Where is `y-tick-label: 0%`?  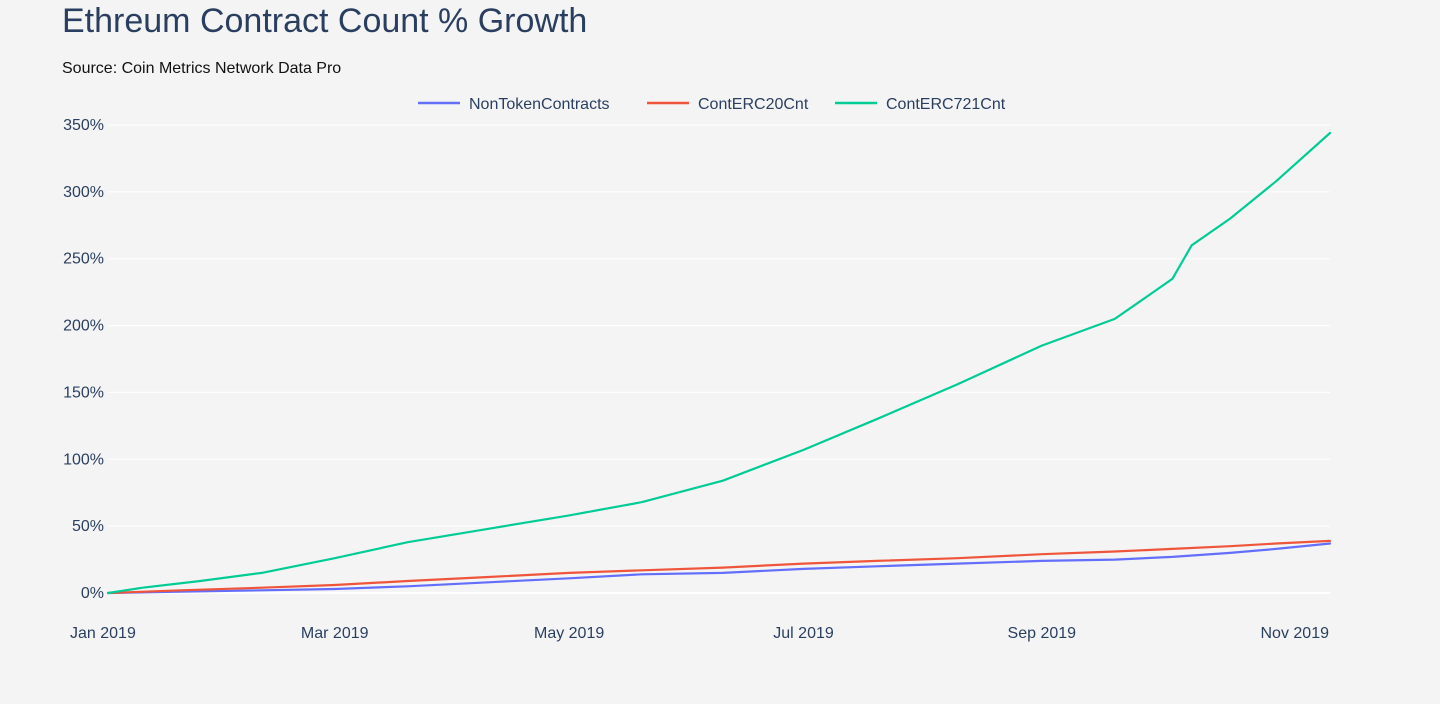 y-tick-label: 0% is located at coordinates (92, 593).